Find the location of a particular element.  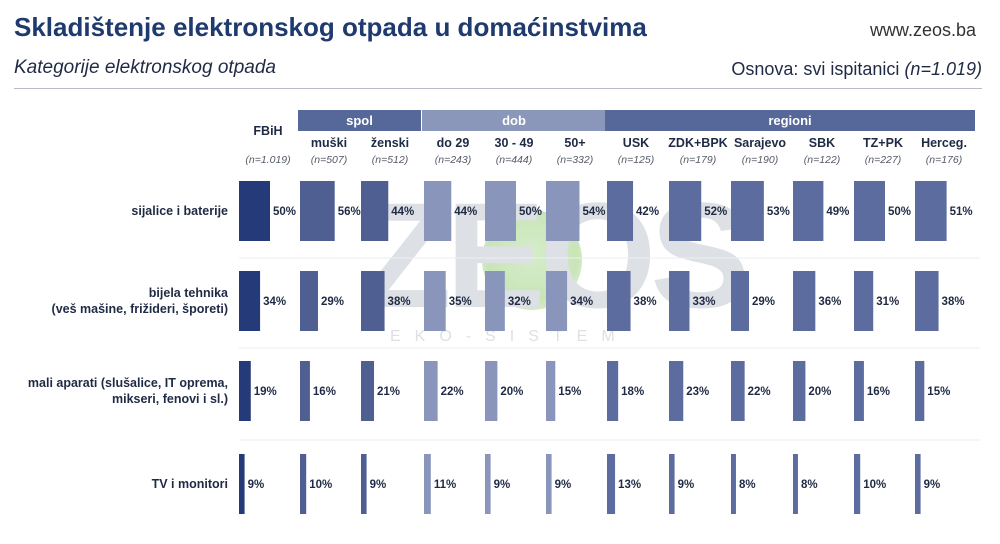

bar-value-label: 22% is located at coordinates (452, 392).